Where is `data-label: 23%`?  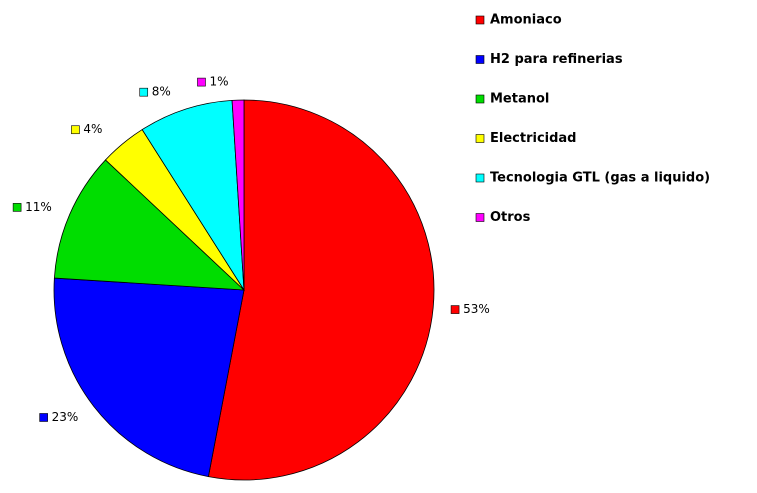 data-label: 23% is located at coordinates (65, 417).